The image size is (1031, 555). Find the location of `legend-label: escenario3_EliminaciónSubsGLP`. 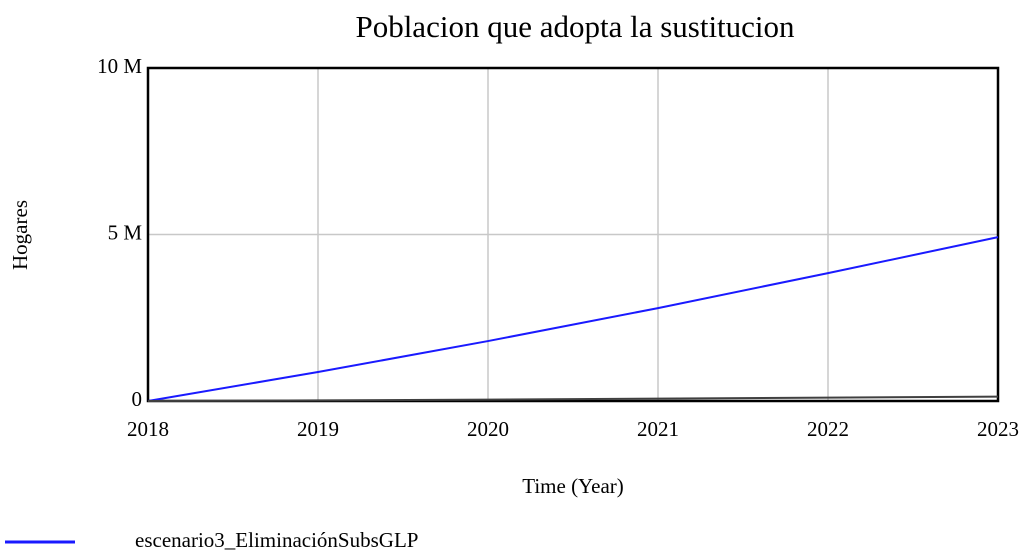

legend-label: escenario3_EliminaciónSubsGLP is located at coordinates (276, 540).